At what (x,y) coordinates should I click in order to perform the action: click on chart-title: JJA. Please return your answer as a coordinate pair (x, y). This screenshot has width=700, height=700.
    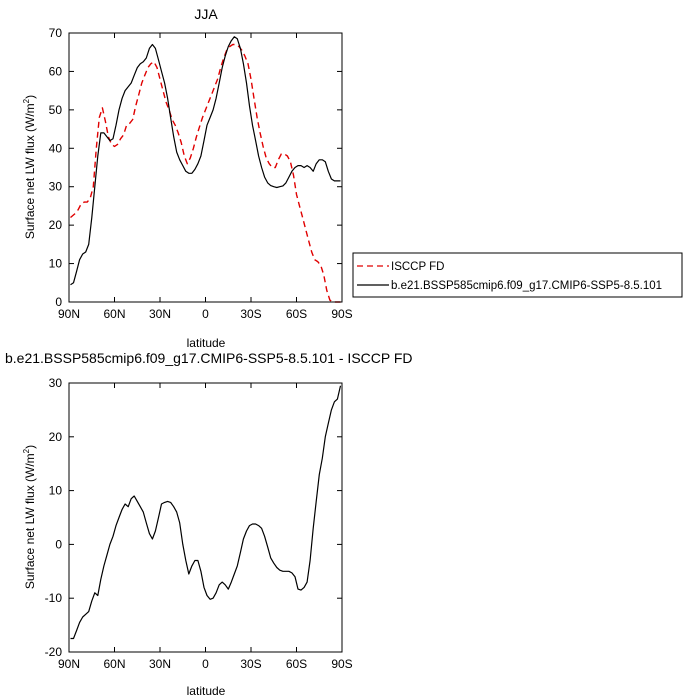
    Looking at the image, I should click on (206, 14).